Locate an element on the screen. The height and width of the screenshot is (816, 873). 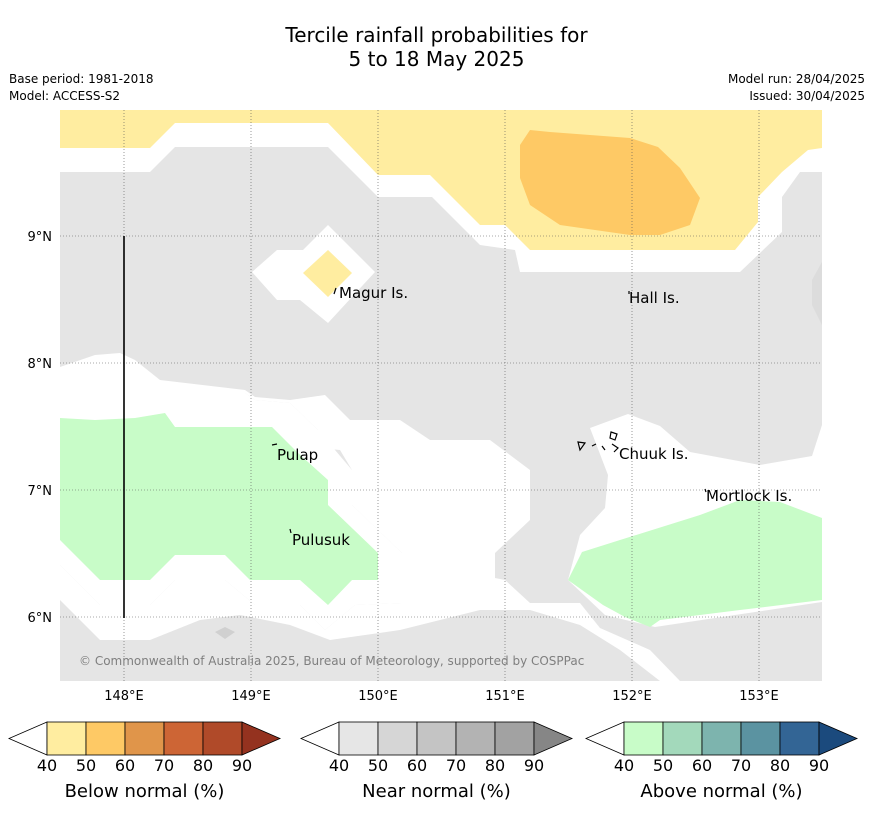
place-label: Mortlock Is. is located at coordinates (749, 496).